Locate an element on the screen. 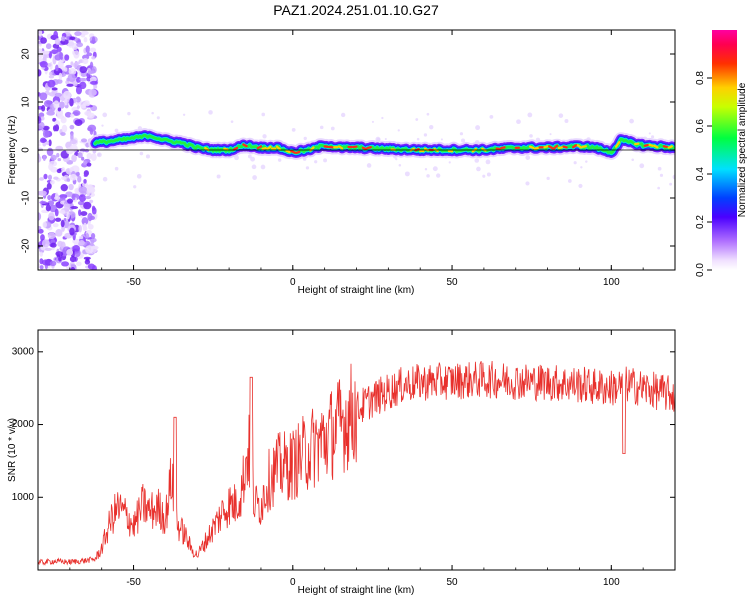  colorbar-gradient is located at coordinates (724, 150).